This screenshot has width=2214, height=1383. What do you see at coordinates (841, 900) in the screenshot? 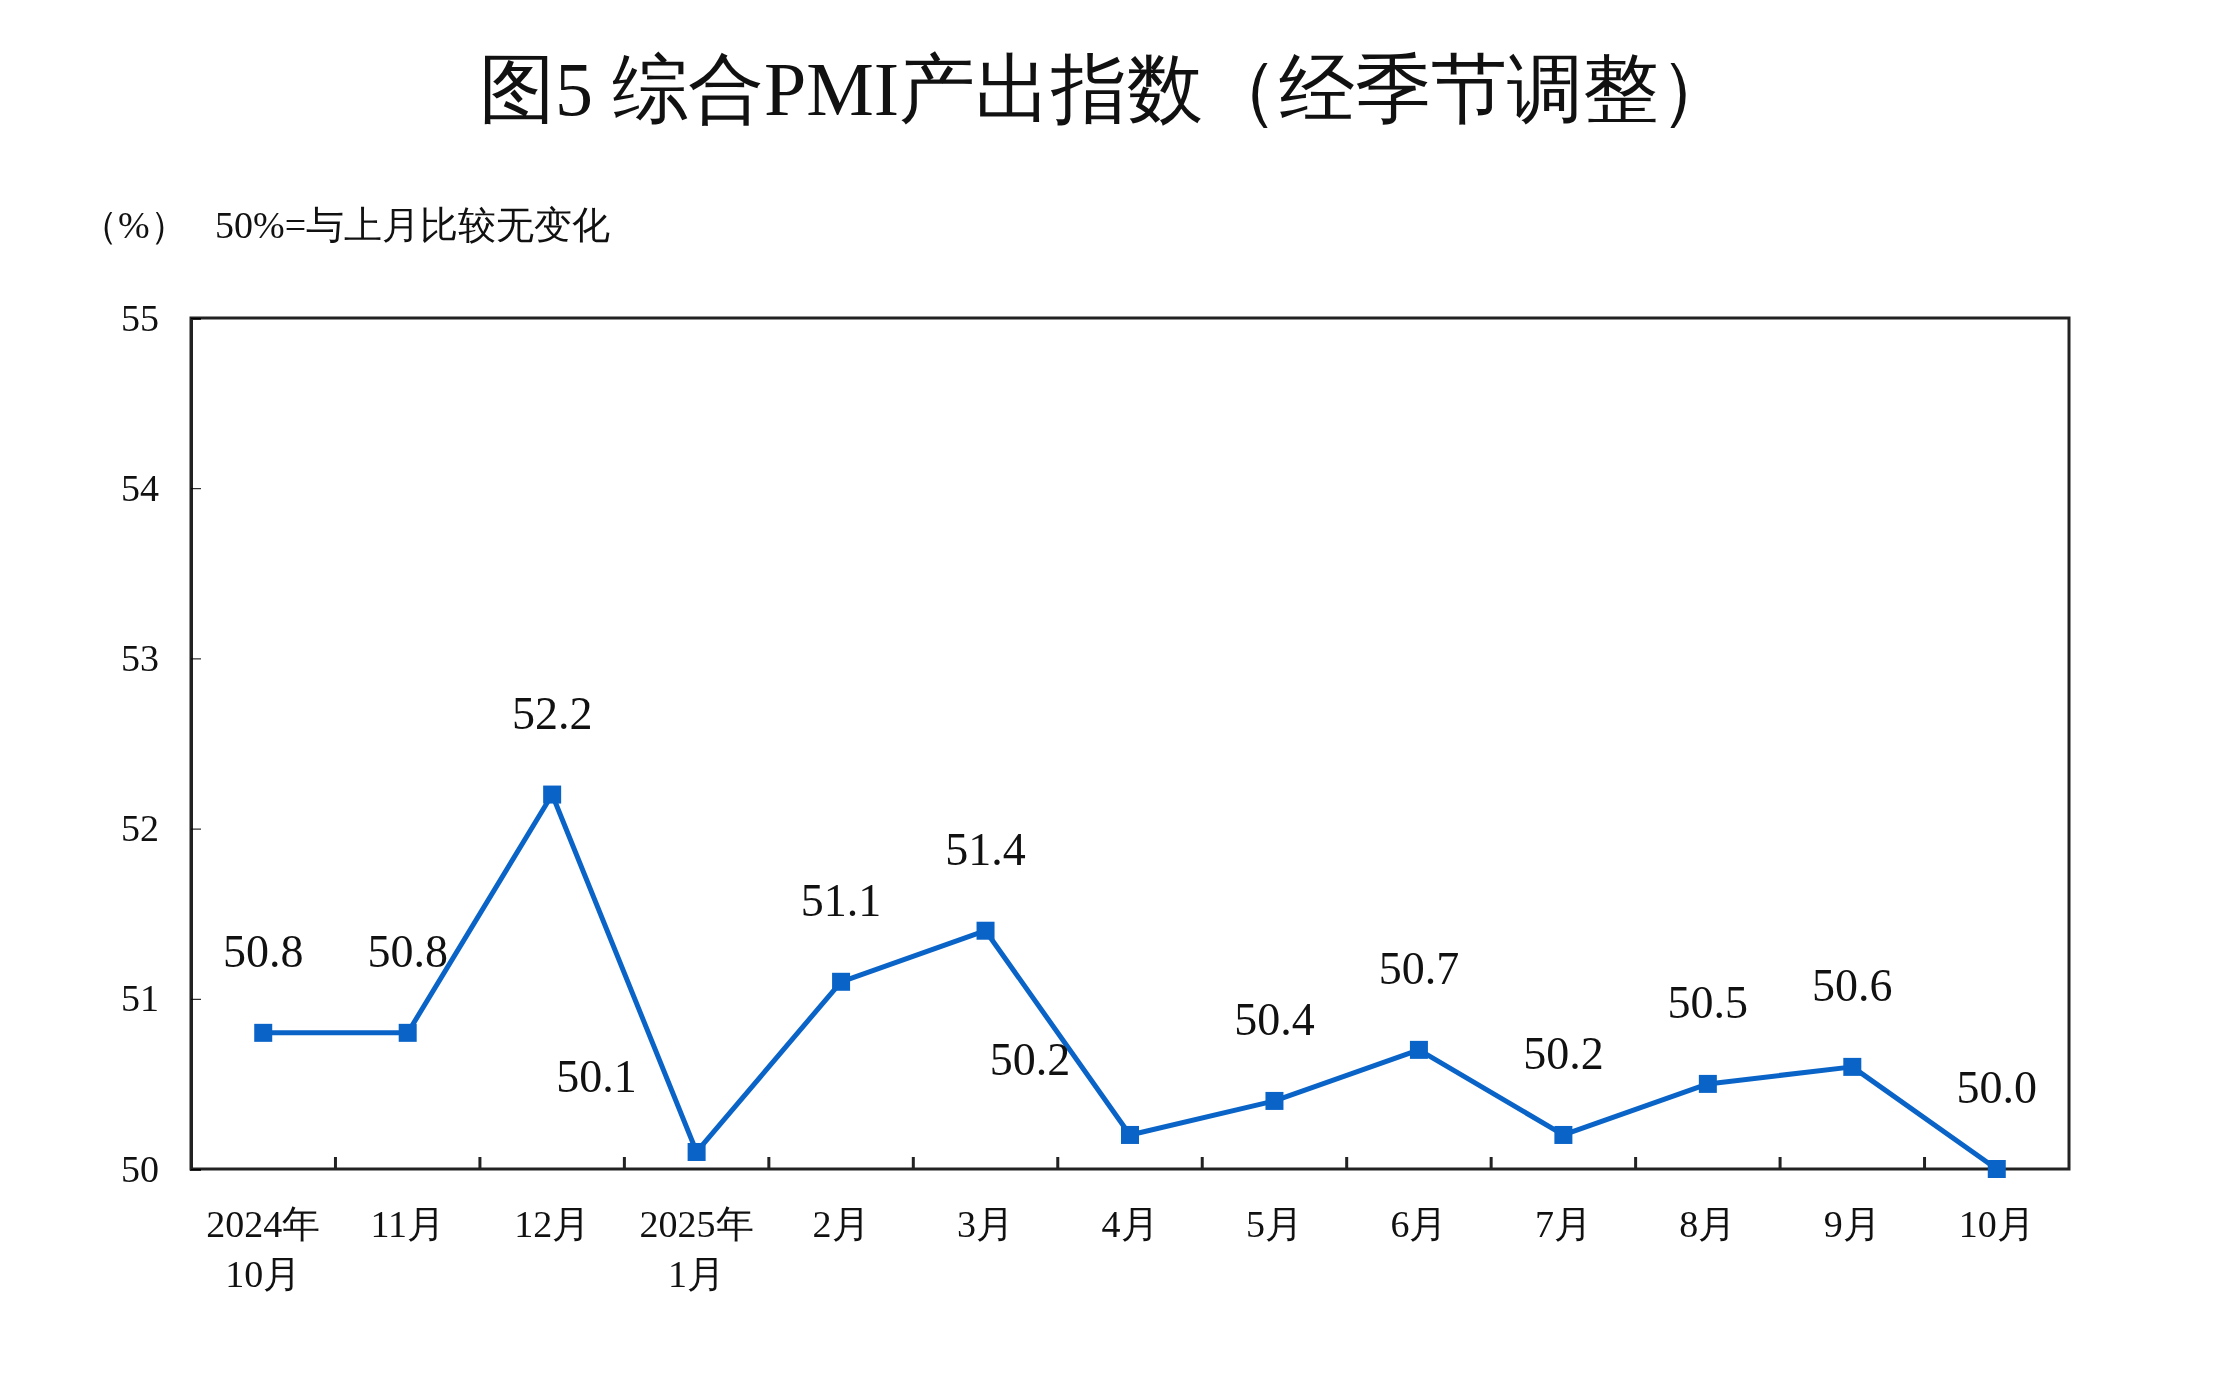
I see `data-label: 51.1` at bounding box center [841, 900].